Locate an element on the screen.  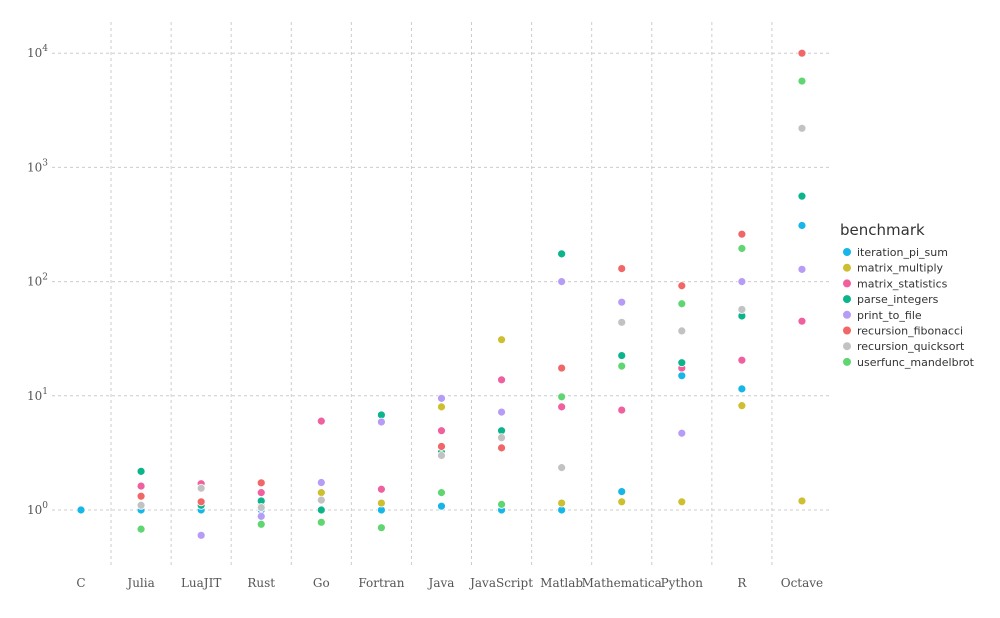
legend-title: benchmark is located at coordinates (882, 230).